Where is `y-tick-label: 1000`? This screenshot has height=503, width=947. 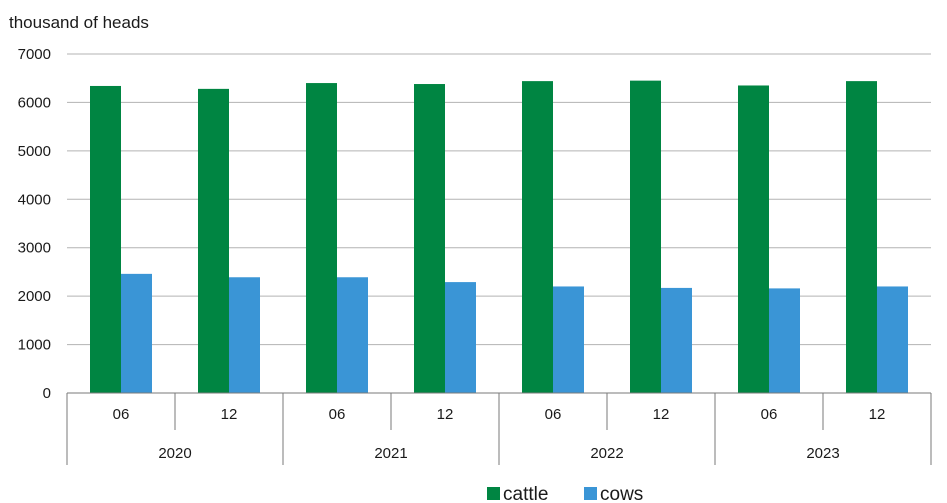
y-tick-label: 1000 is located at coordinates (34, 345).